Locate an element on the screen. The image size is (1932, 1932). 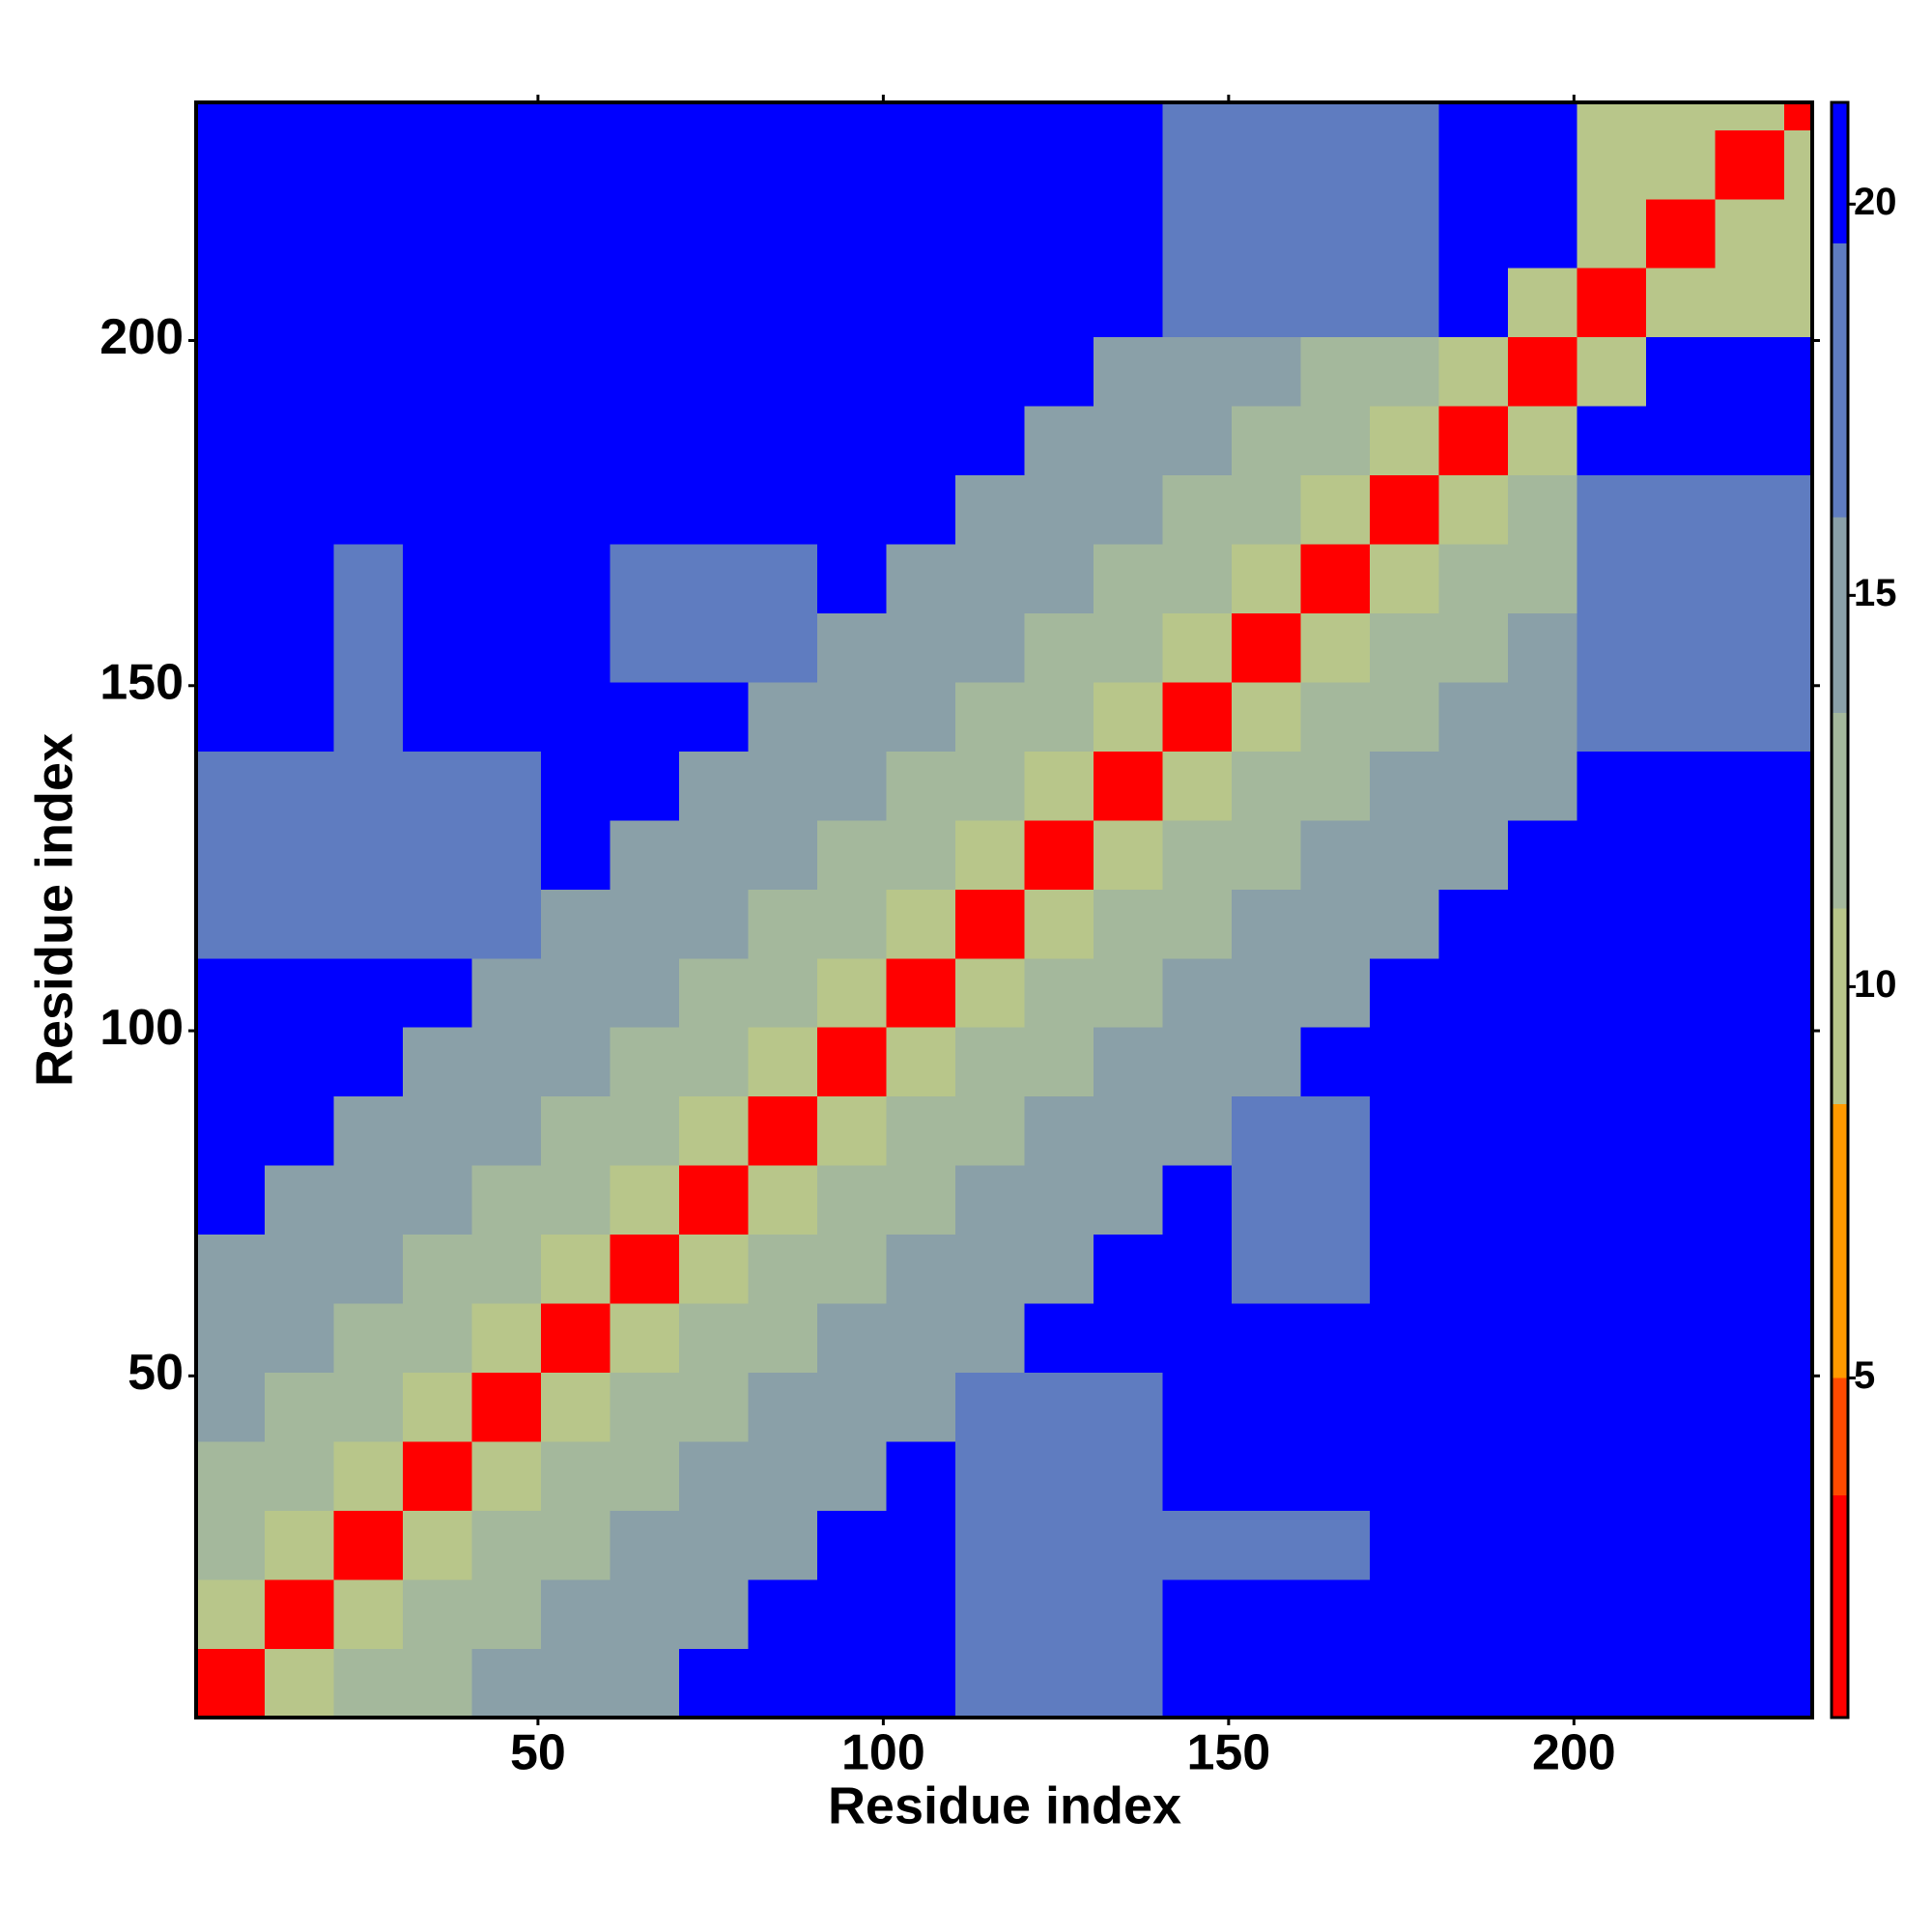
colorbar-band is located at coordinates (1840, 172).